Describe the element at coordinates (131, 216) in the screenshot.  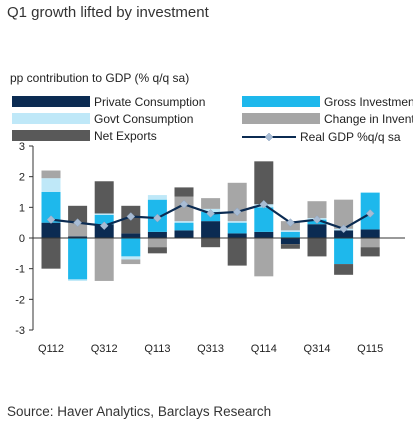
I see `gdp-point-Q412` at that location.